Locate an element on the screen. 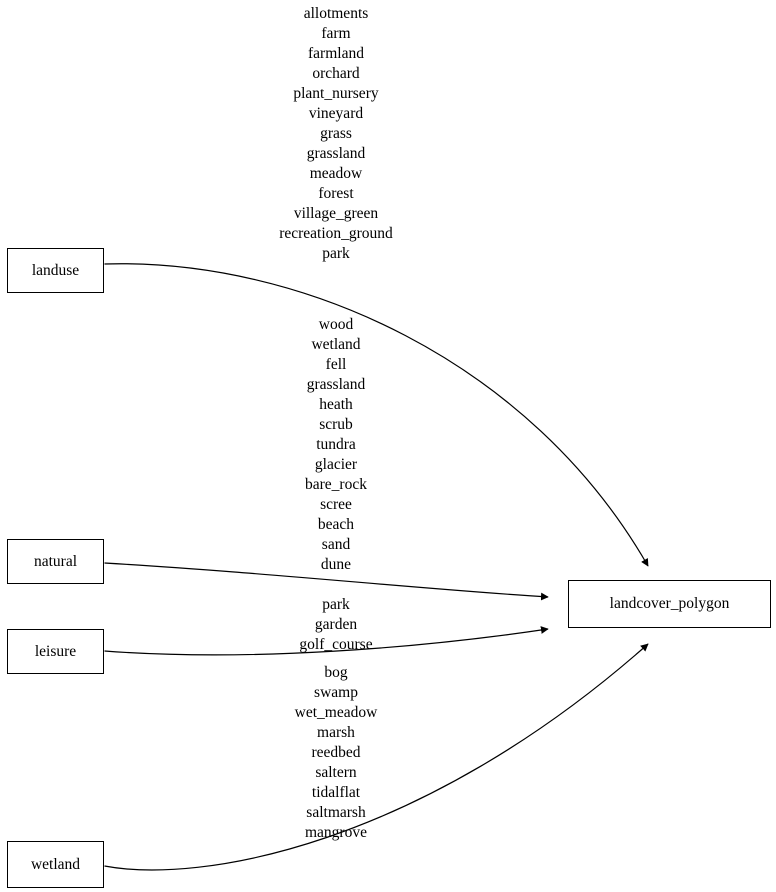  edge-value: mangrove is located at coordinates (336, 832).